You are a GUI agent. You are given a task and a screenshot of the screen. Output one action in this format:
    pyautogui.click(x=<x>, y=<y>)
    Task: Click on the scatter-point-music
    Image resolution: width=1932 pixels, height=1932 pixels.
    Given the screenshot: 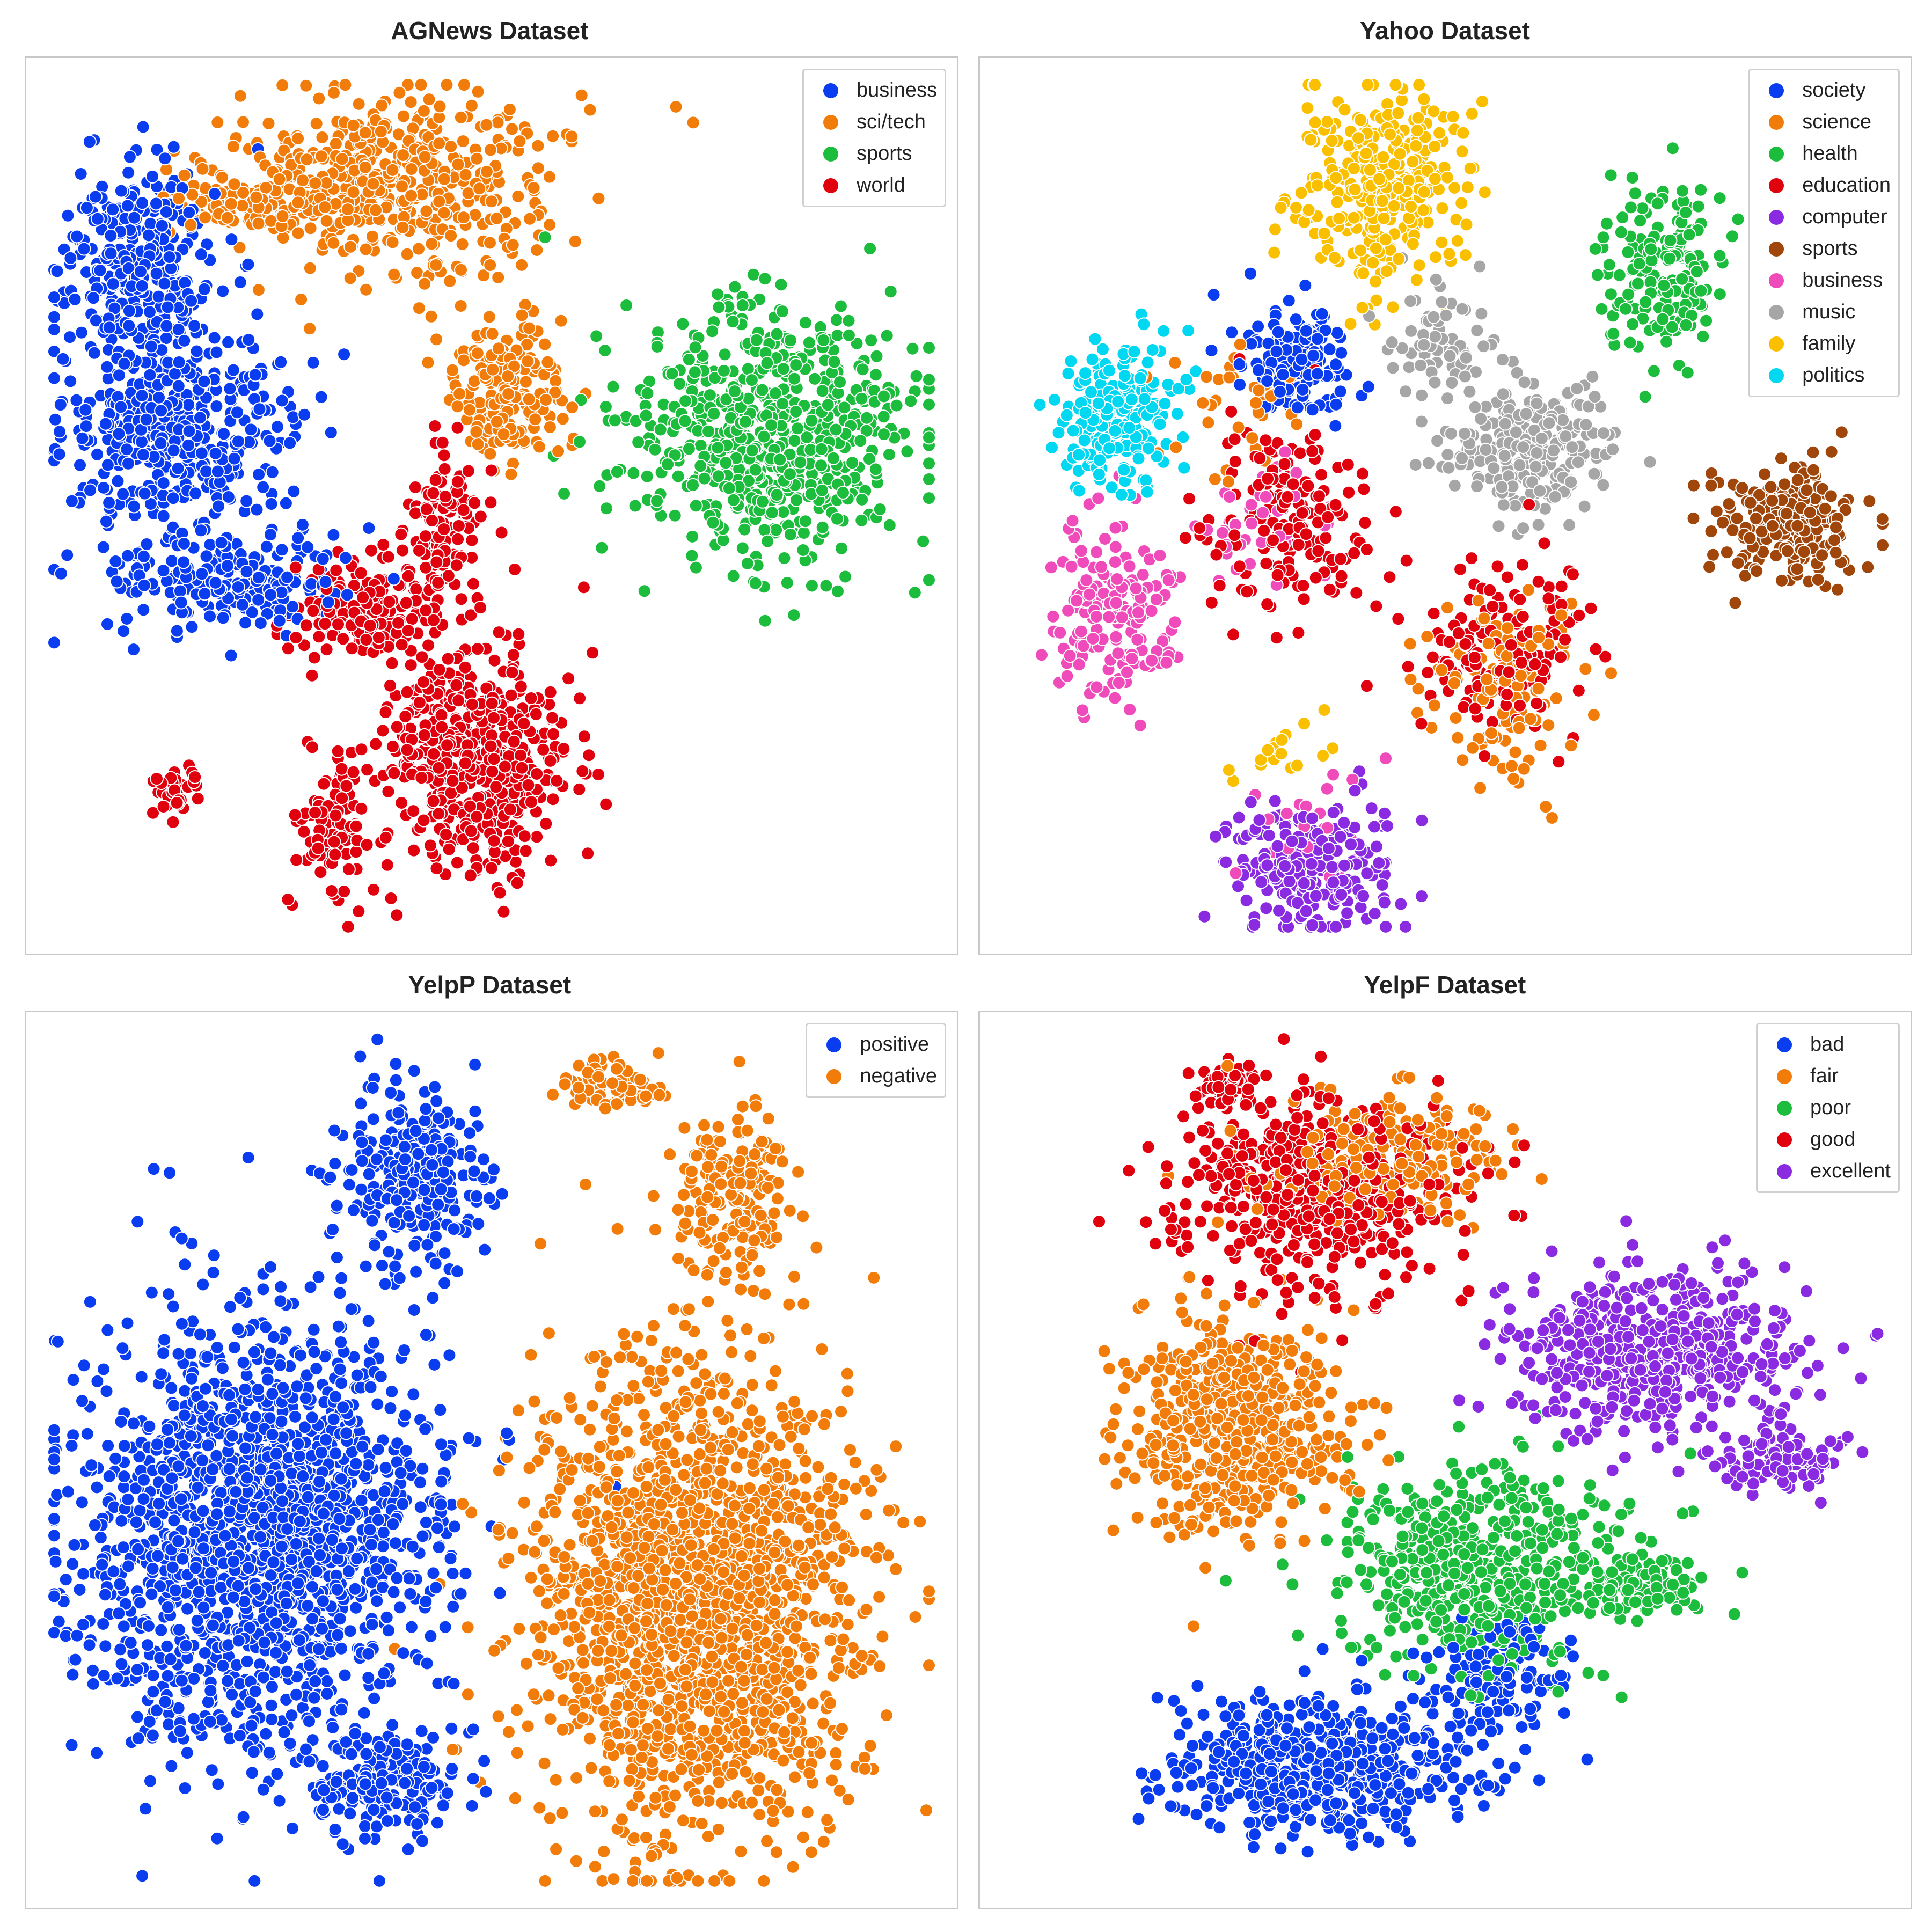 What is the action you would take?
    pyautogui.click(x=1448, y=467)
    